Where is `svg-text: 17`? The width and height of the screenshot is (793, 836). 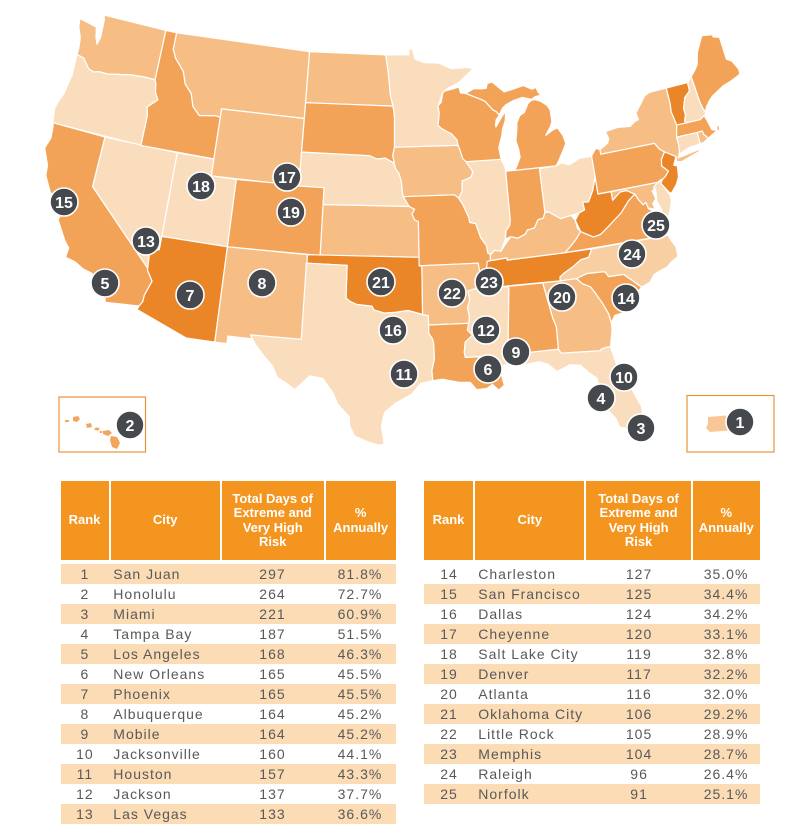 svg-text: 17 is located at coordinates (287, 178).